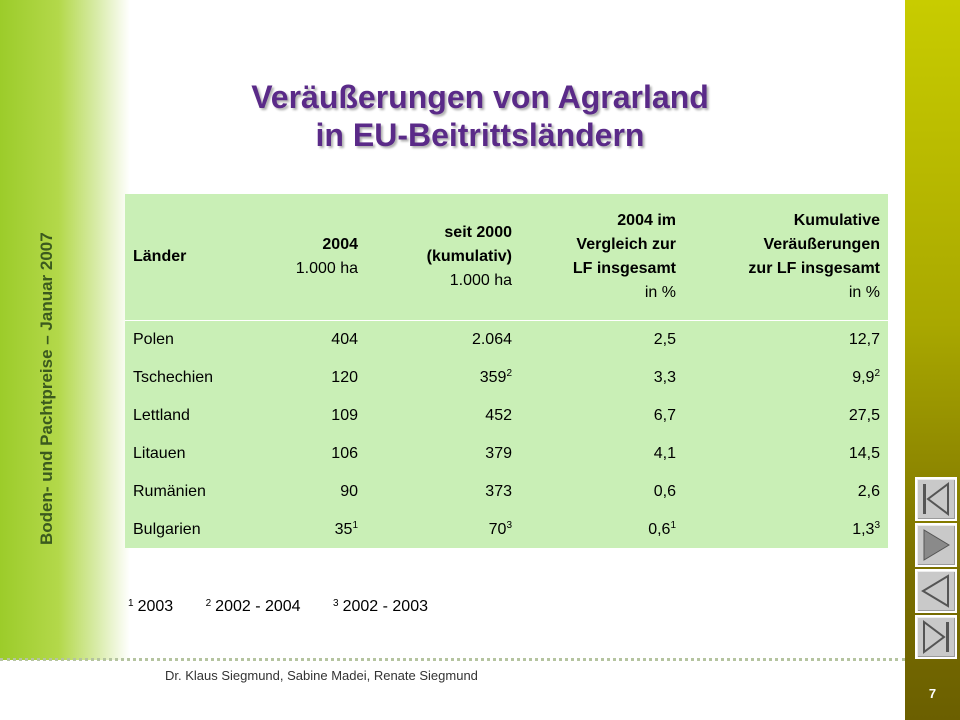 Image resolution: width=960 pixels, height=720 pixels. I want to click on sidebar-vertical-title: Boden- und Pachtpreise – Januar 2007, so click(46, 388).